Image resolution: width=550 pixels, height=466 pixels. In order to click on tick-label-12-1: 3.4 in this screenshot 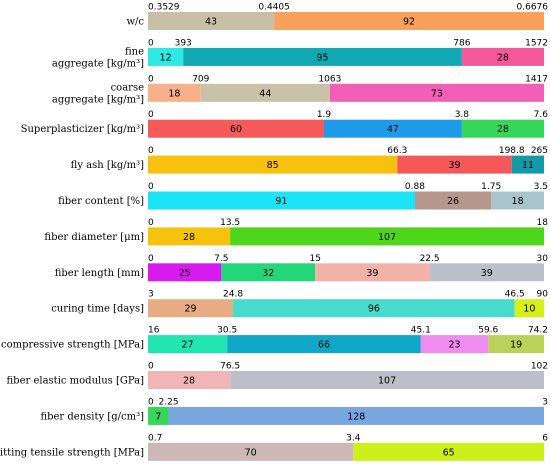, I will do `click(353, 438)`.